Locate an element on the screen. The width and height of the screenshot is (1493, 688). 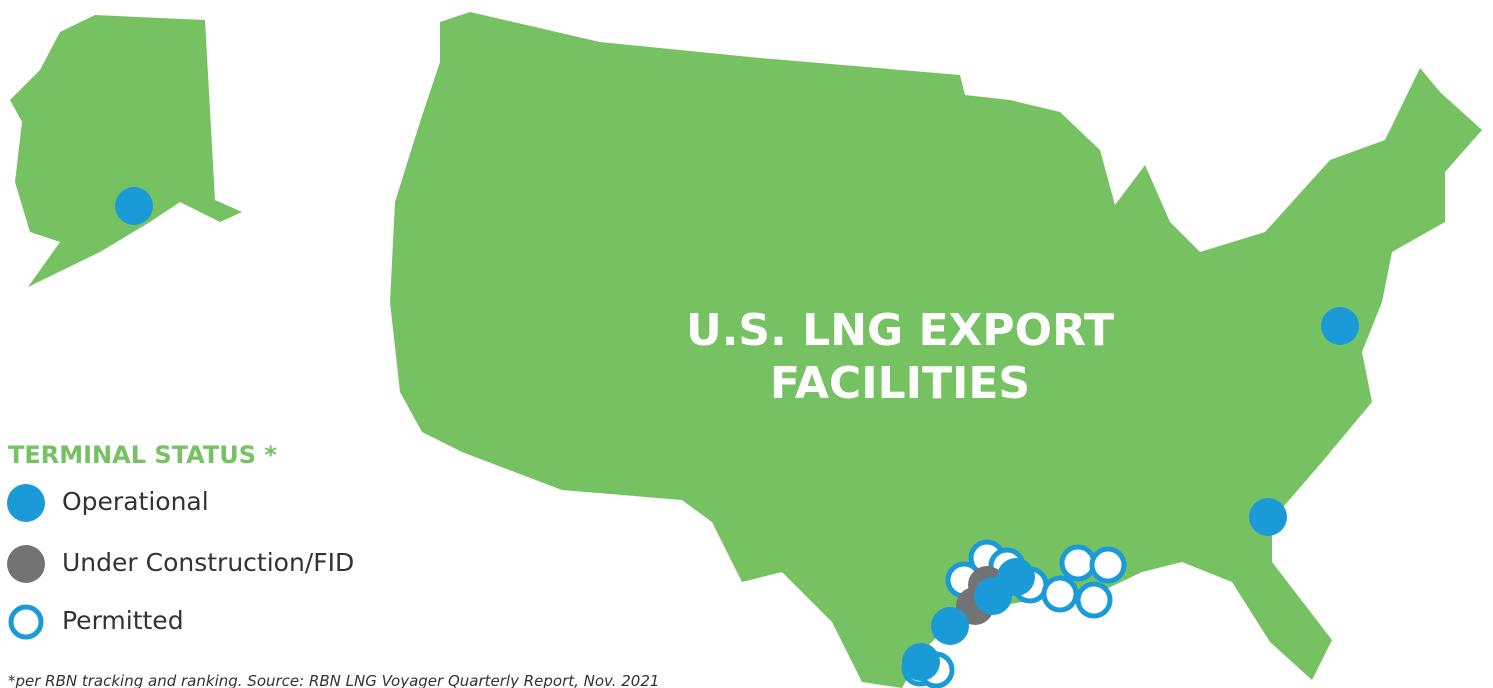
legend-title: TERMINAL STATUS * is located at coordinates (142, 455).